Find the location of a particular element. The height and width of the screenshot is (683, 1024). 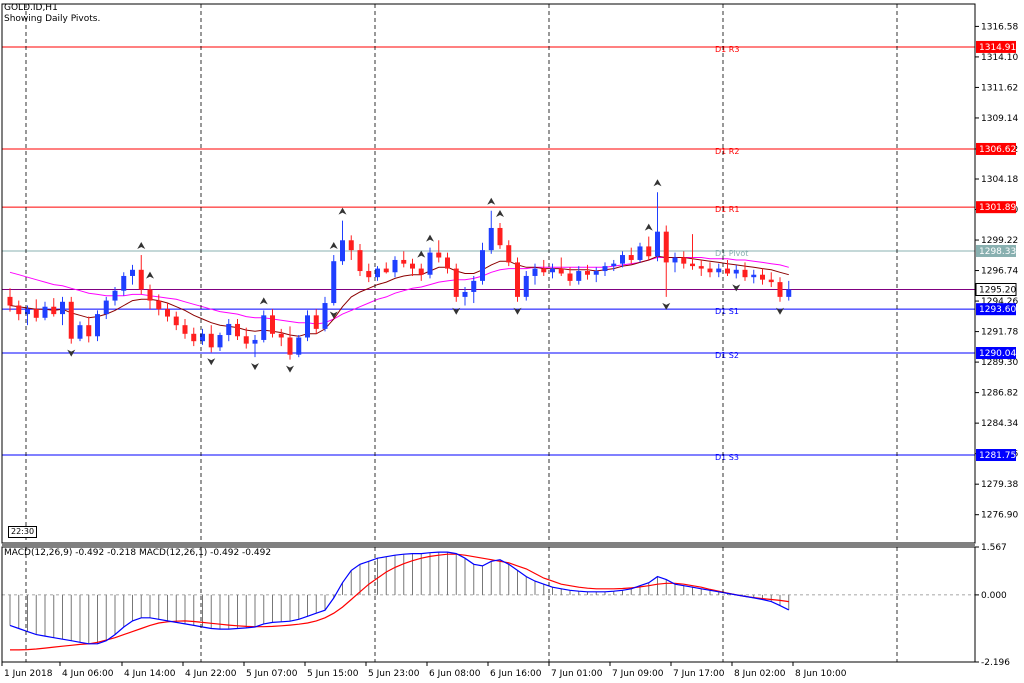

pivot-price-value: 1314.91 is located at coordinates (997, 48).